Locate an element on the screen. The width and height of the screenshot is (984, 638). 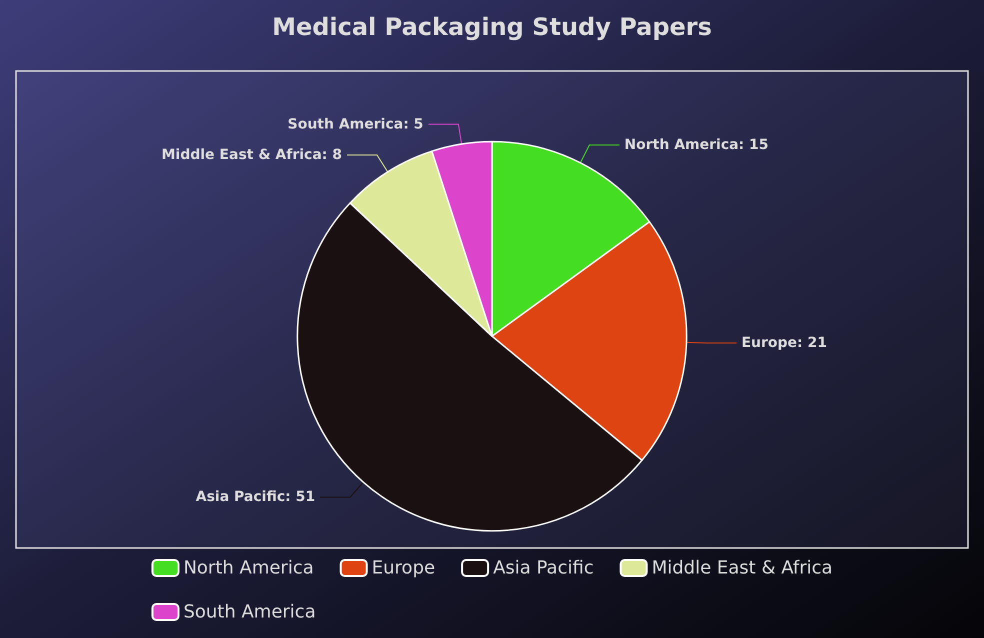
data-label: Europe: 21 is located at coordinates (784, 342).